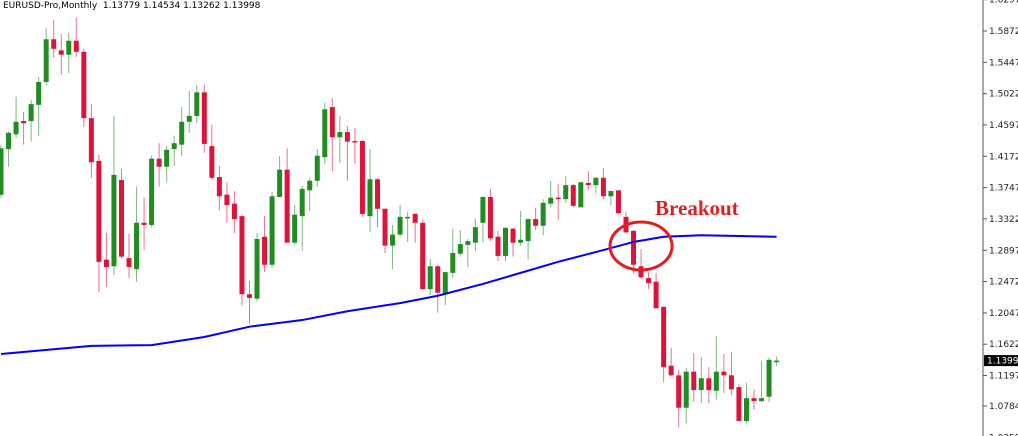 This screenshot has width=1018, height=436. What do you see at coordinates (1003, 32) in the screenshot?
I see `tick-label: 1.58720` at bounding box center [1003, 32].